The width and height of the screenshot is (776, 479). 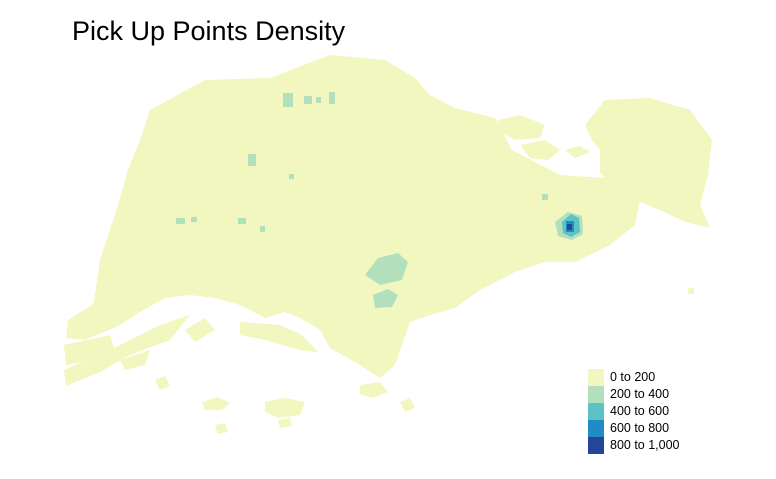 What do you see at coordinates (645, 445) in the screenshot?
I see `legend-label: 800 to 1,000` at bounding box center [645, 445].